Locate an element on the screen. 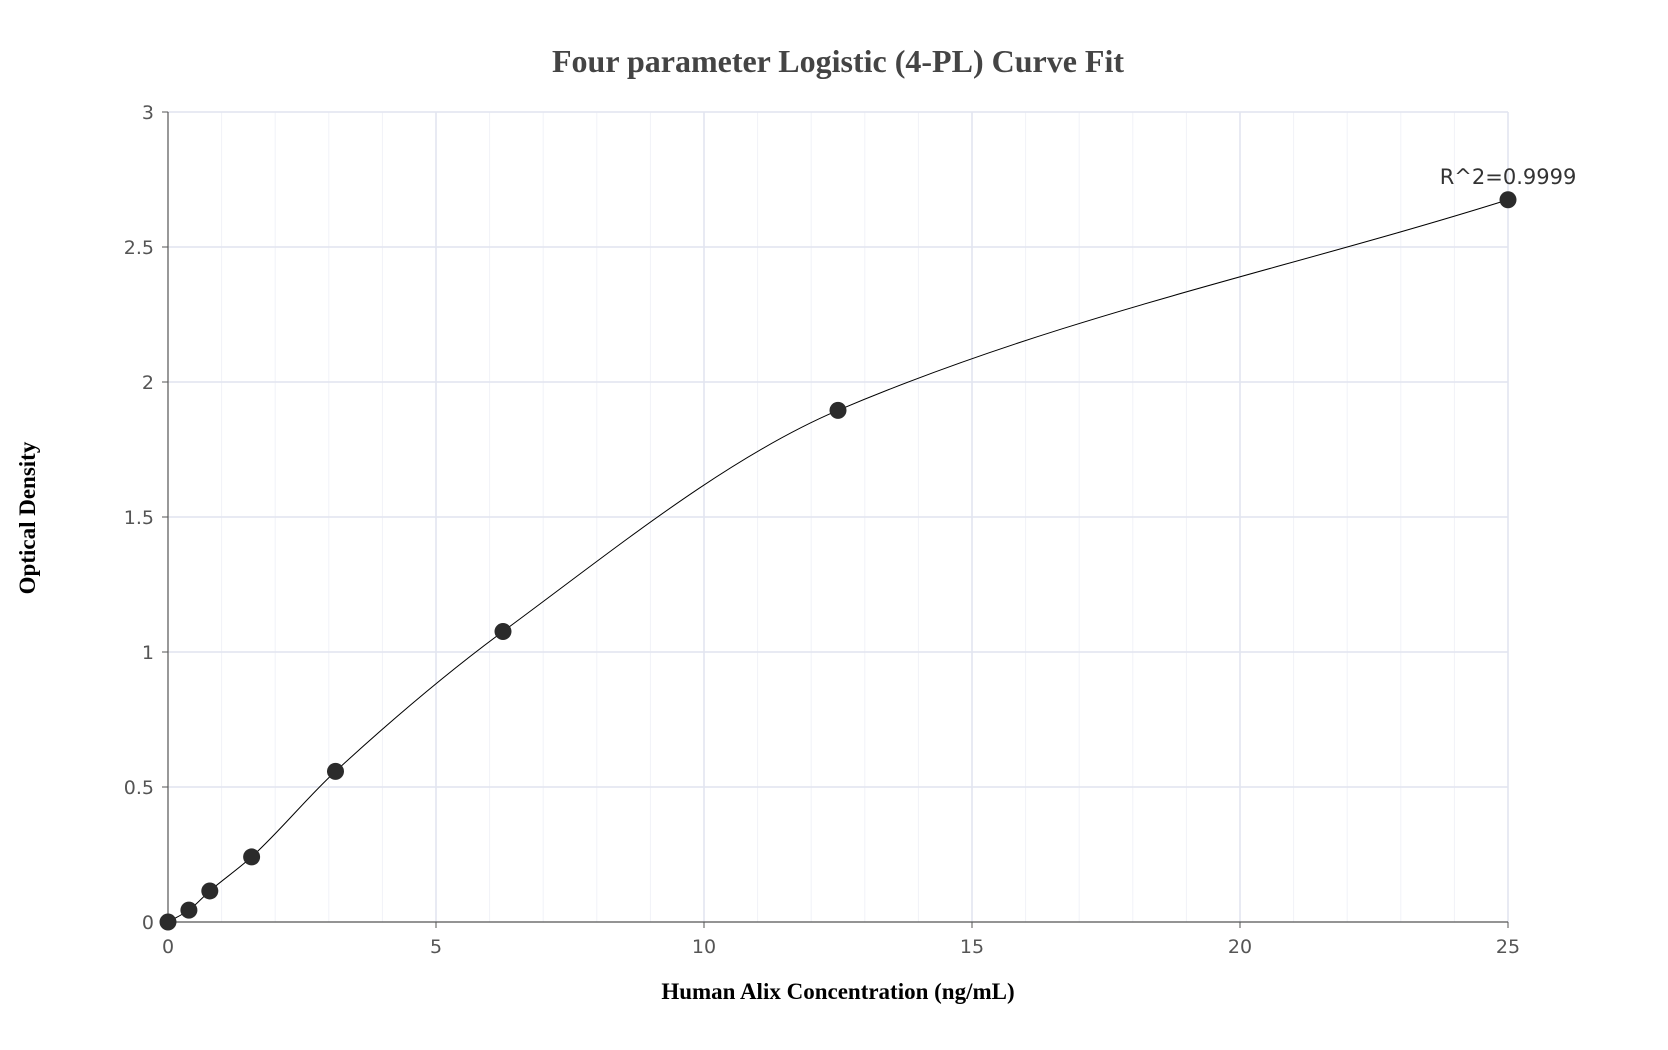 The height and width of the screenshot is (1050, 1668). y-tick-label: 3 is located at coordinates (148, 113).